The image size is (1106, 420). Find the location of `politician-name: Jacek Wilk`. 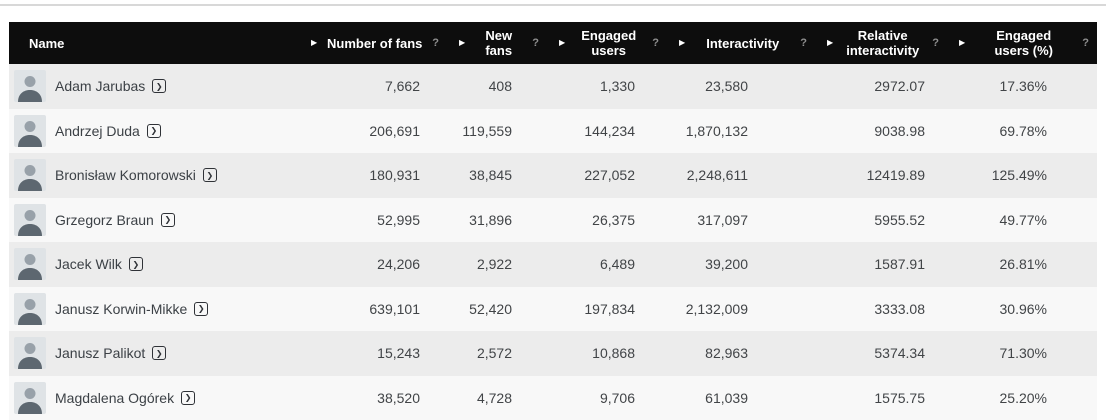

politician-name: Jacek Wilk is located at coordinates (88, 264).